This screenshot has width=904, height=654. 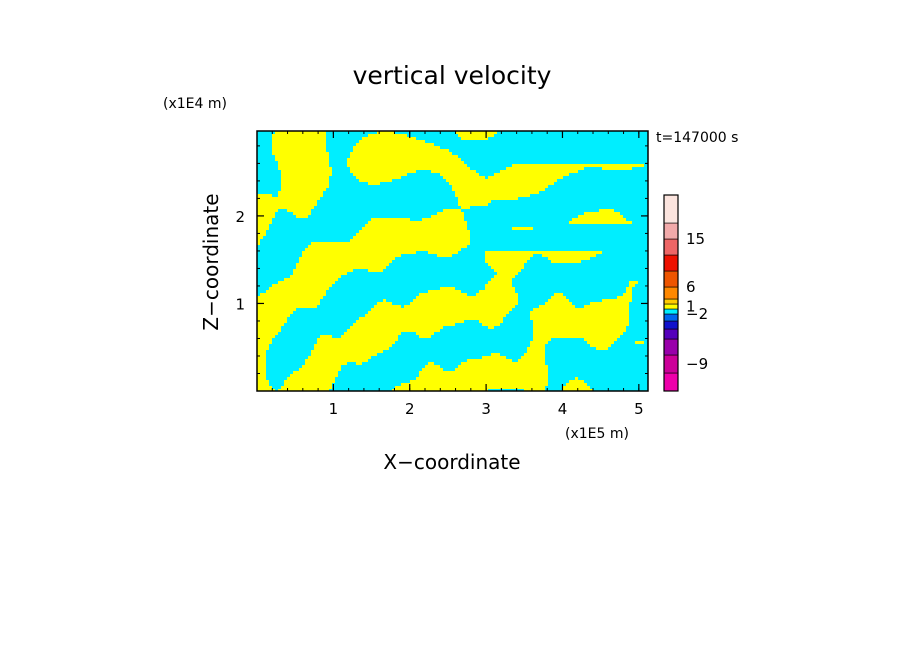 What do you see at coordinates (597, 434) in the screenshot?
I see `x-unit-label: (x1E5 m)` at bounding box center [597, 434].